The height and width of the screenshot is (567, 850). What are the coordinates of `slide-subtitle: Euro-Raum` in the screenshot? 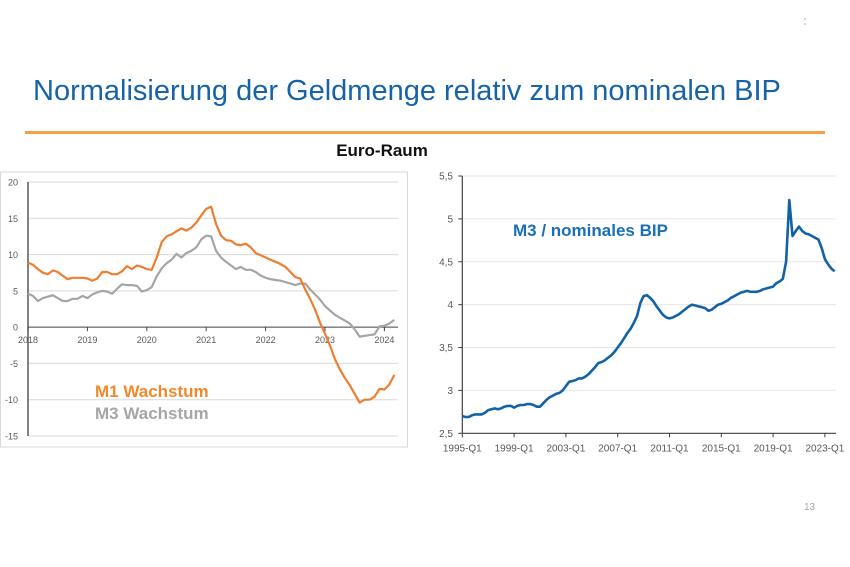 It's located at (382, 150).